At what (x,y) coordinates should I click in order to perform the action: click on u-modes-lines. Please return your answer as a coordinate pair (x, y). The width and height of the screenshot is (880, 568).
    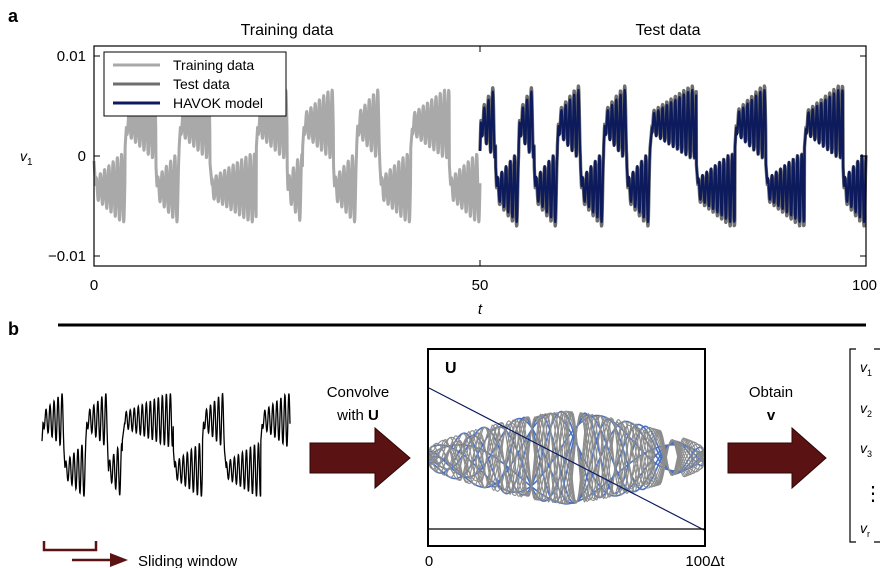
    Looking at the image, I should click on (566, 459).